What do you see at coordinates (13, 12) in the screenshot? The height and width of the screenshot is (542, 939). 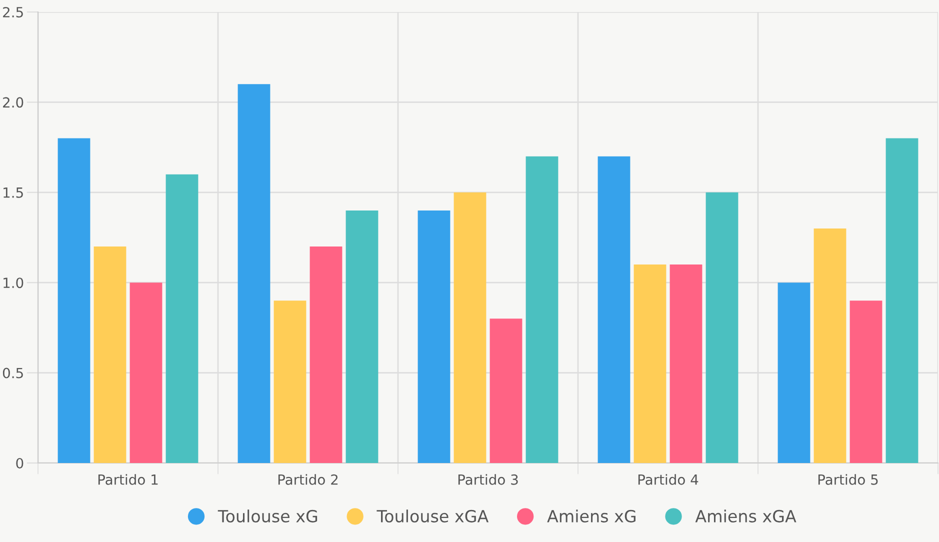 I see `y-tick-label: 2.5` at bounding box center [13, 12].